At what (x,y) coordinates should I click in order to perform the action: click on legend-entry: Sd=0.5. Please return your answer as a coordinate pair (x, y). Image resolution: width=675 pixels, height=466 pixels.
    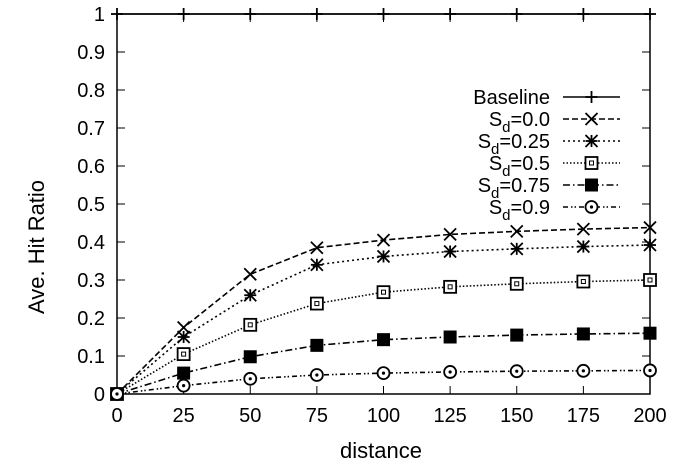
    Looking at the image, I should click on (554, 166).